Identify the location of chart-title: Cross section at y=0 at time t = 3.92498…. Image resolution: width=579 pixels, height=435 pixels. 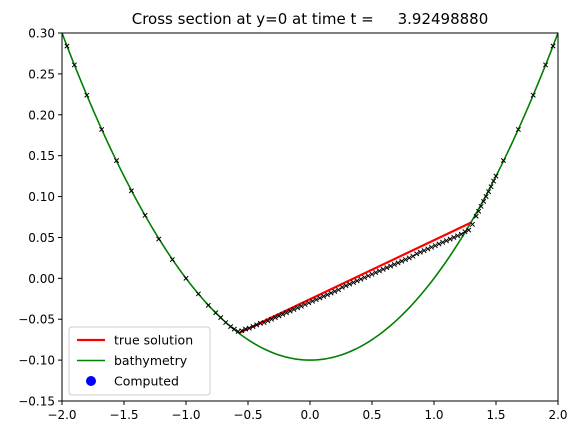
(310, 19).